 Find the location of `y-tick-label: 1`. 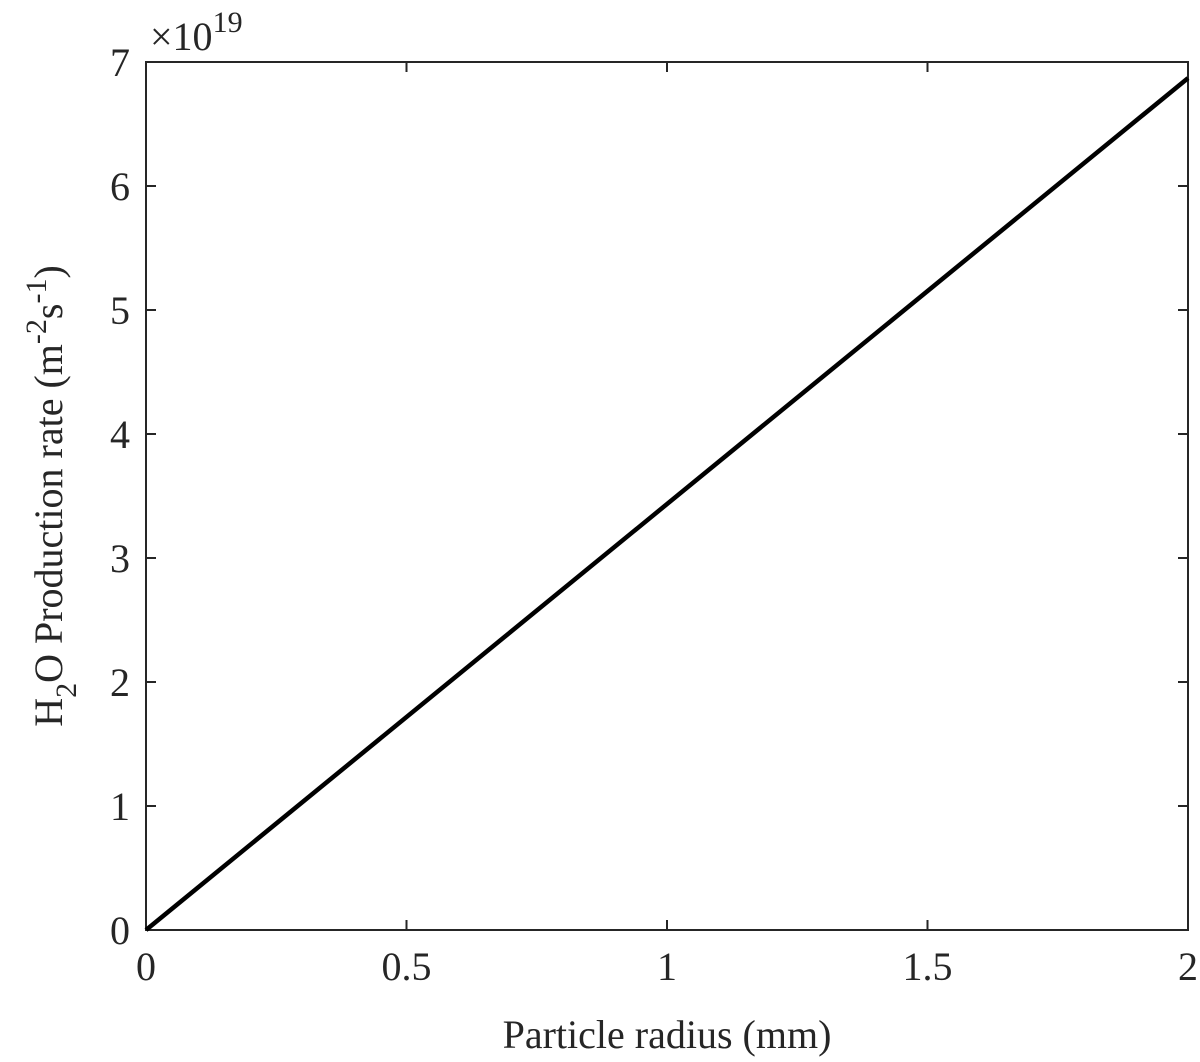

y-tick-label: 1 is located at coordinates (120, 806).